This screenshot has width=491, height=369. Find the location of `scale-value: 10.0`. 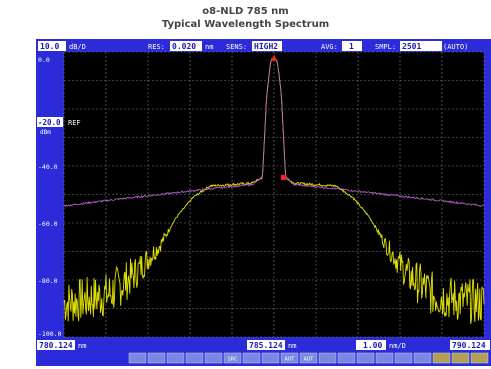

scale-value: 10.0 is located at coordinates (49, 46).